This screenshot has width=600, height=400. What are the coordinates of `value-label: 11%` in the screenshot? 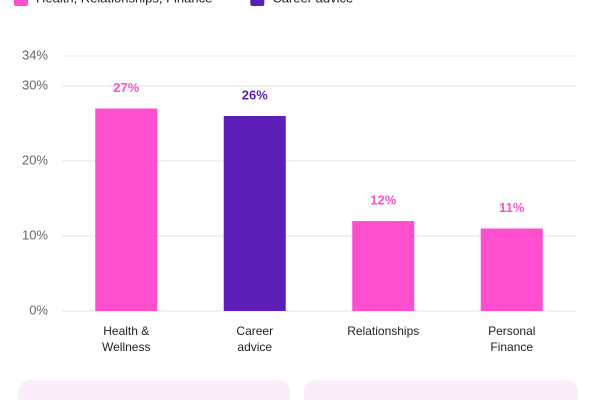 It's located at (512, 207).